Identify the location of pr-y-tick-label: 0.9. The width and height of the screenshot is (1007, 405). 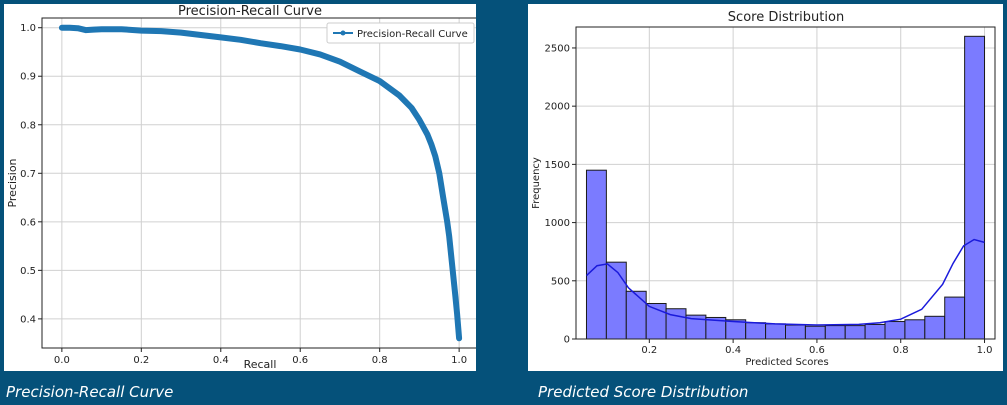
(28, 77).